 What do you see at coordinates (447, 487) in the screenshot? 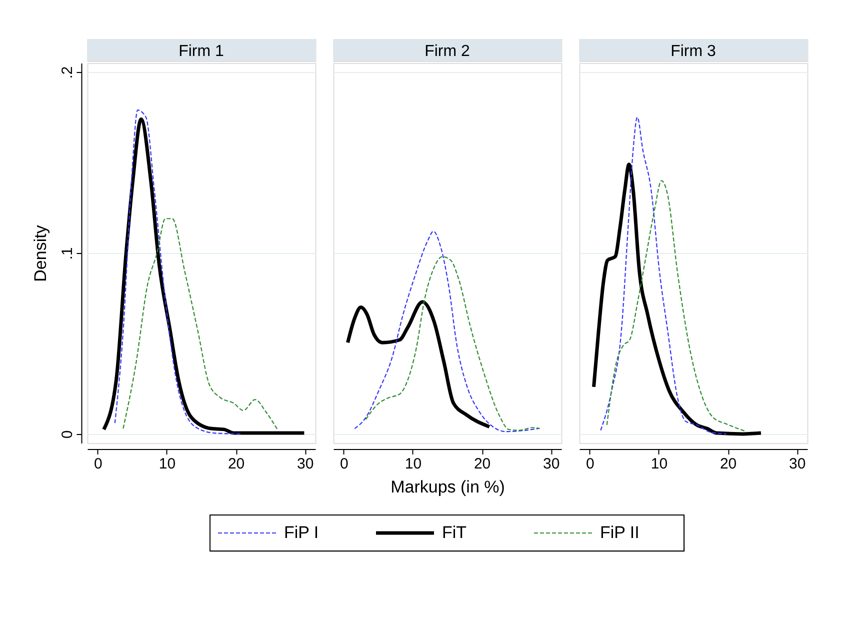
I see `x-axis-title: Markups (in %)` at bounding box center [447, 487].